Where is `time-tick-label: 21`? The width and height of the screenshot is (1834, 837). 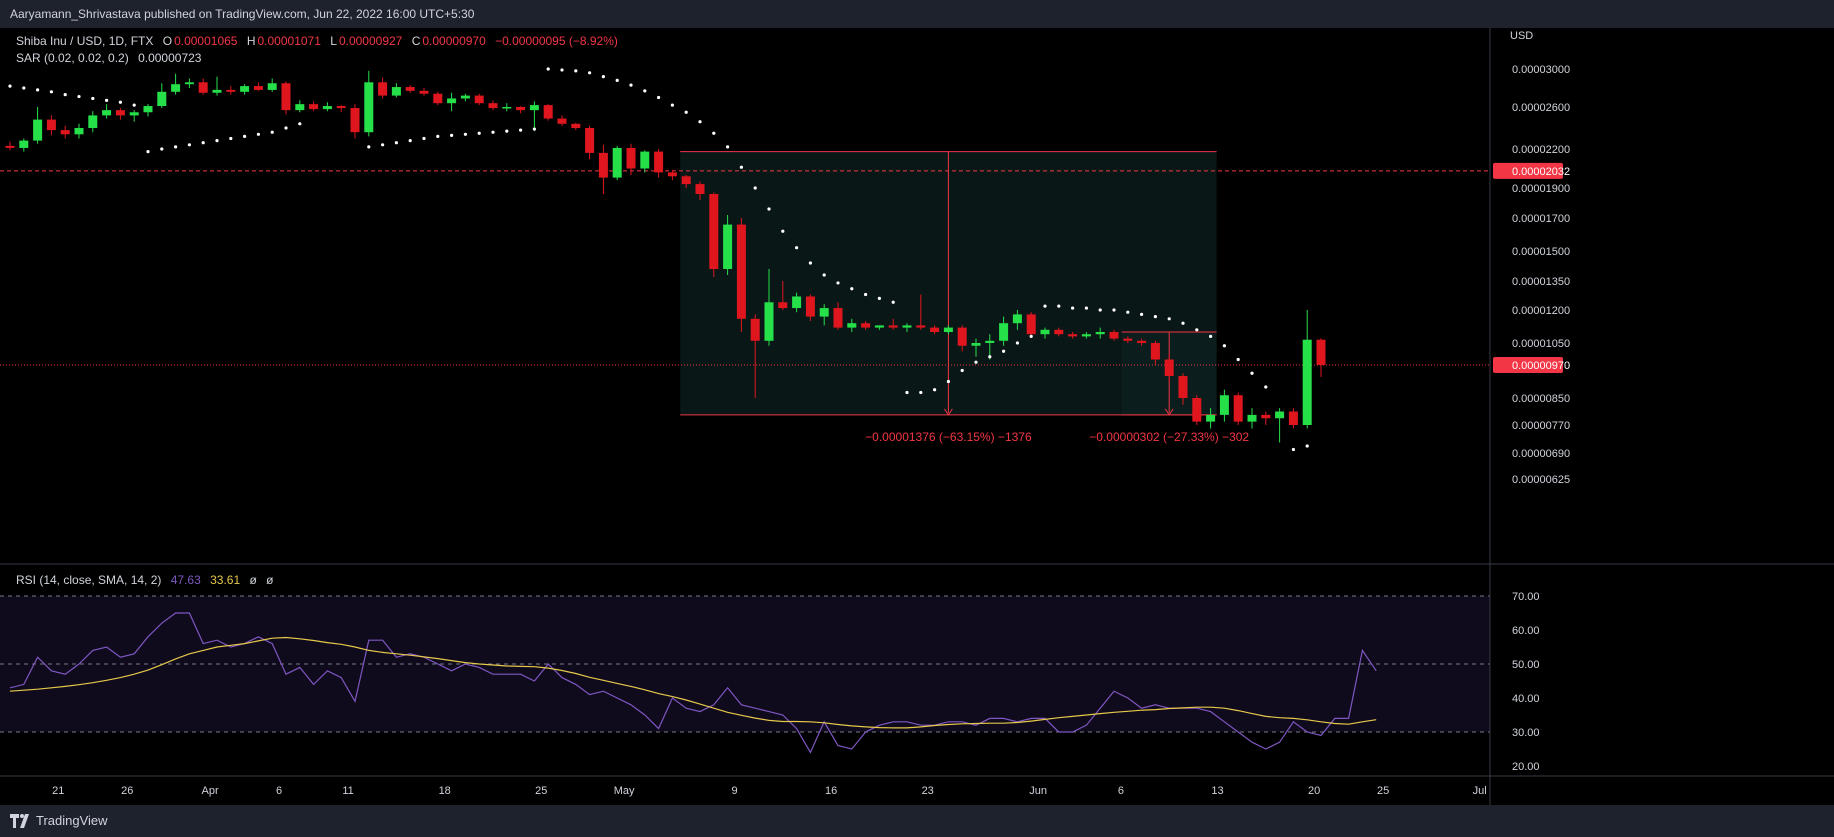
time-tick-label: 21 is located at coordinates (58, 791).